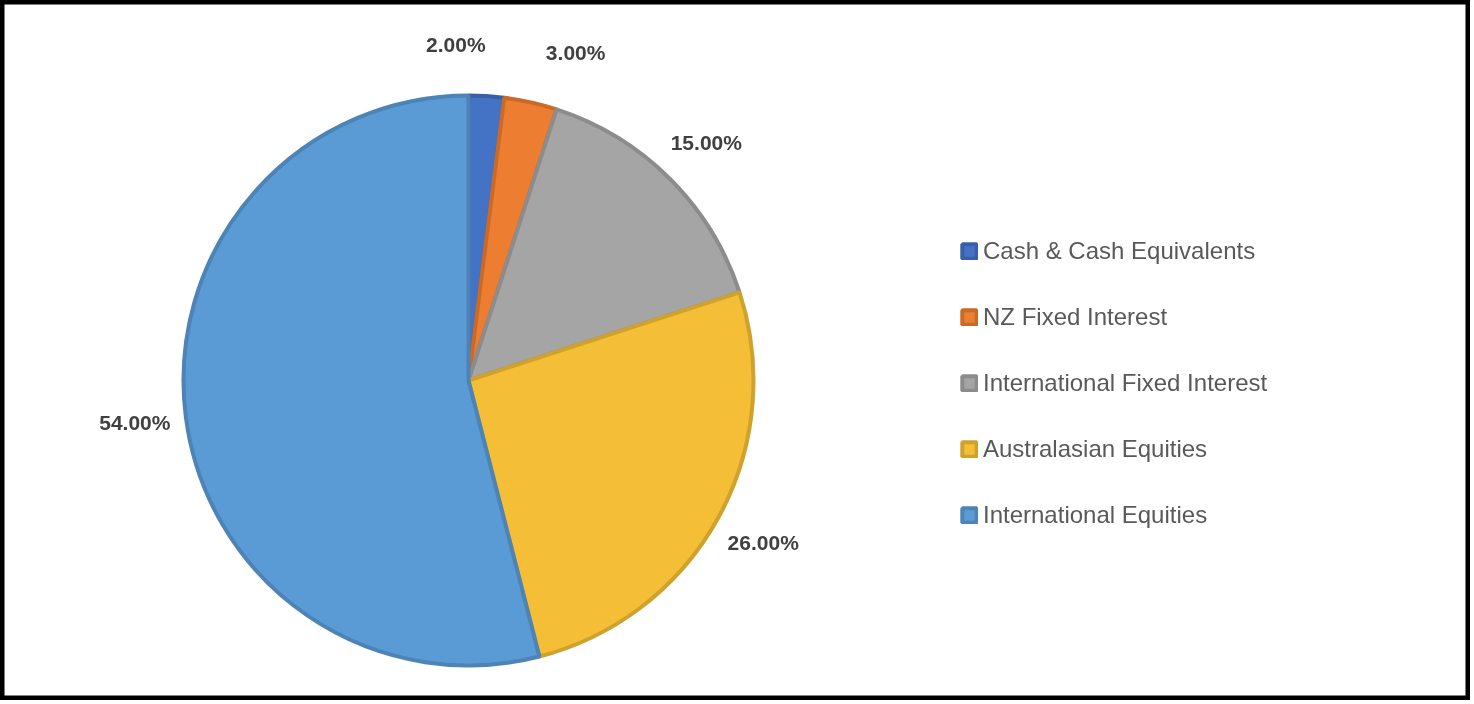 Image resolution: width=1474 pixels, height=704 pixels. Describe the element at coordinates (135, 423) in the screenshot. I see `data-label: 54.00%` at that location.